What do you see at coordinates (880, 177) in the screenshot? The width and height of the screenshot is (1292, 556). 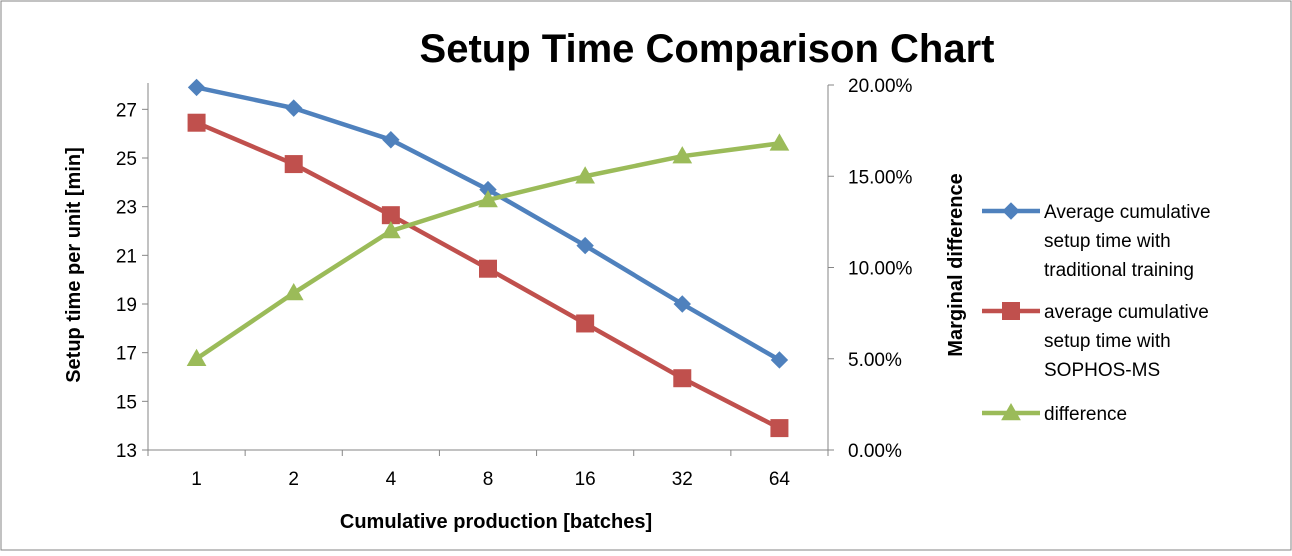 I see `y2-tick-label: 15.00%` at bounding box center [880, 177].